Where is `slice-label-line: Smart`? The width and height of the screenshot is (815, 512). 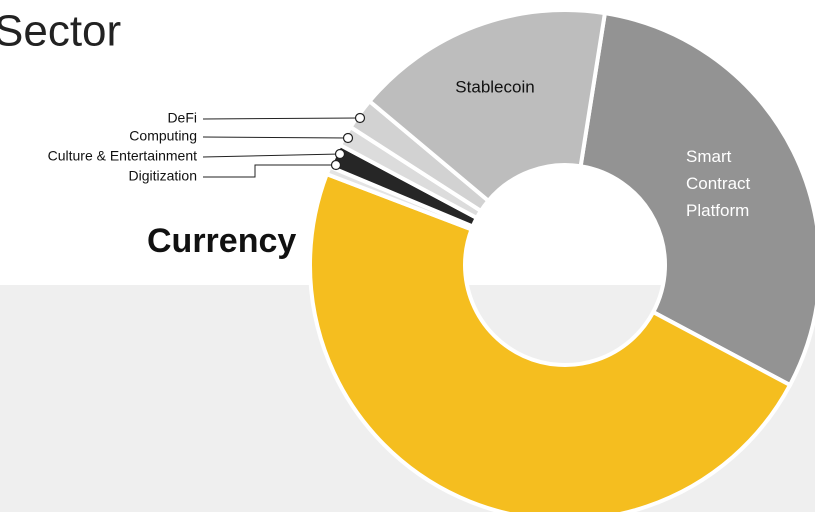 slice-label-line: Smart is located at coordinates (711, 156).